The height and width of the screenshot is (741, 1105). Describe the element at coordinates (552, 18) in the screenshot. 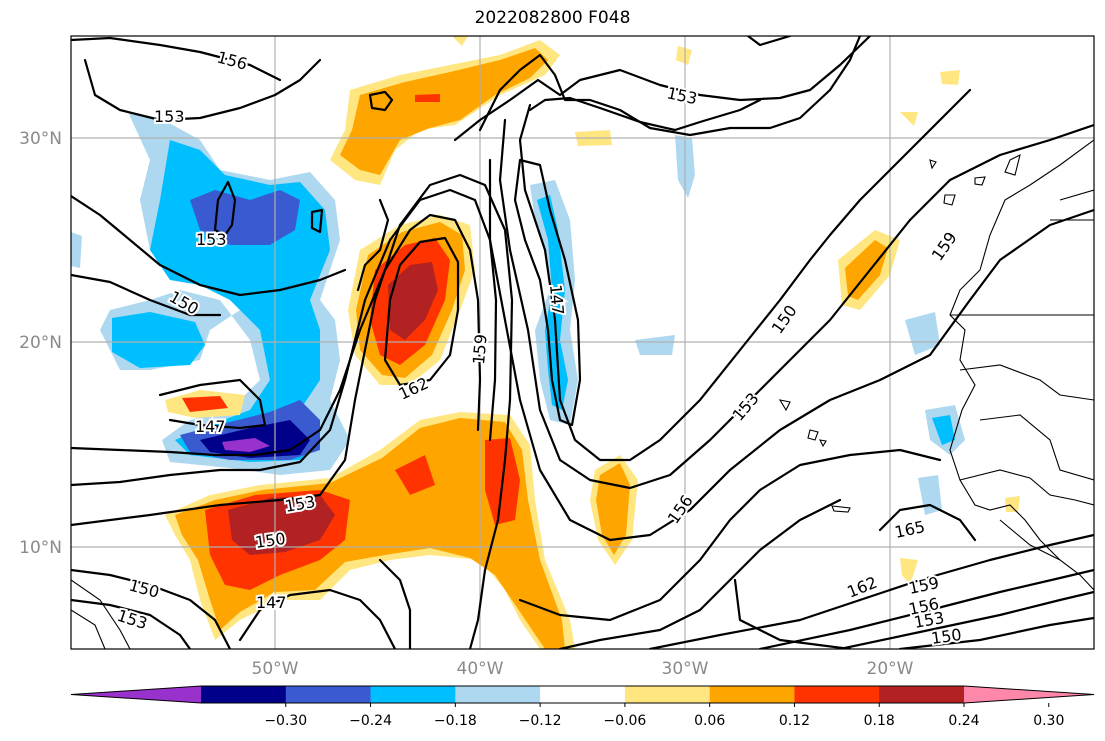

I see `map-title: 2022082800 F048` at that location.